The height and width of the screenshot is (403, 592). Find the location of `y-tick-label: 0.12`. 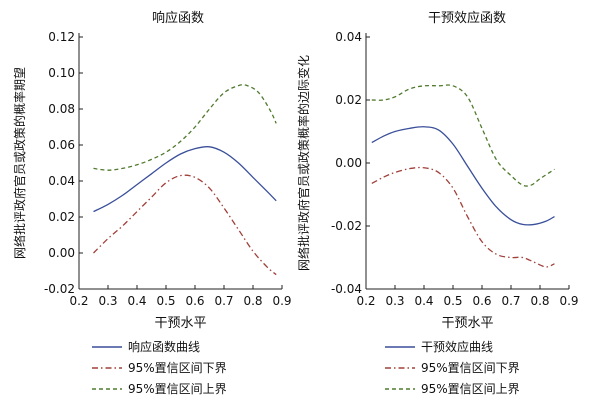

y-tick-label: 0.12 is located at coordinates (61, 37).